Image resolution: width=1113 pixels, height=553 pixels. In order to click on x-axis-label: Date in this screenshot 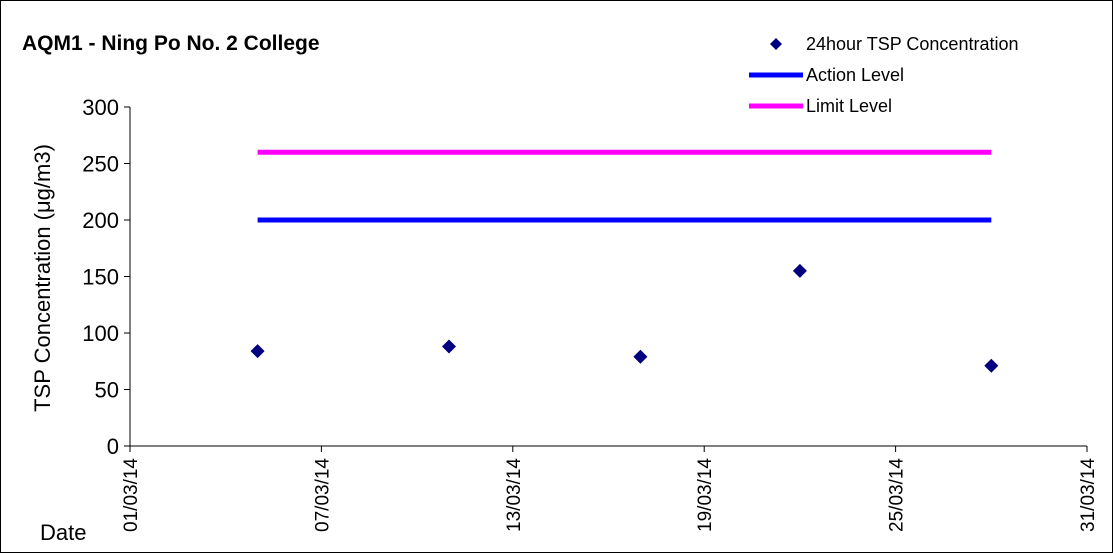, I will do `click(63, 532)`.